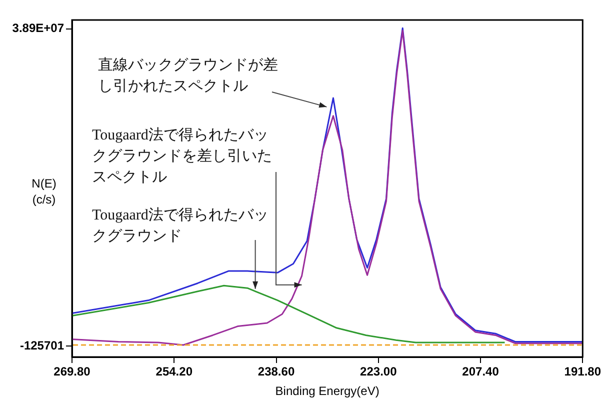 This screenshot has width=603, height=403. Describe the element at coordinates (42, 345) in the screenshot. I see `y-tick-label: -125701` at that location.